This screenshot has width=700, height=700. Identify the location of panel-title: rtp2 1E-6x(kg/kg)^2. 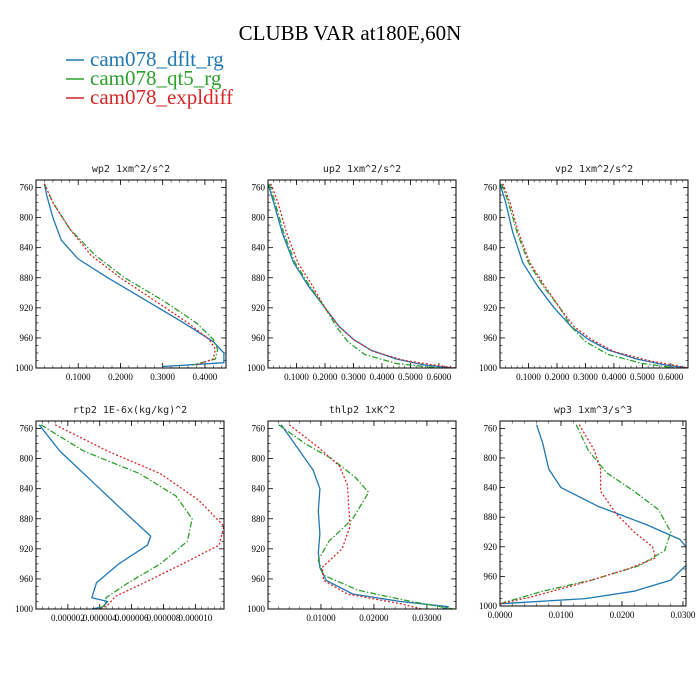
(130, 410).